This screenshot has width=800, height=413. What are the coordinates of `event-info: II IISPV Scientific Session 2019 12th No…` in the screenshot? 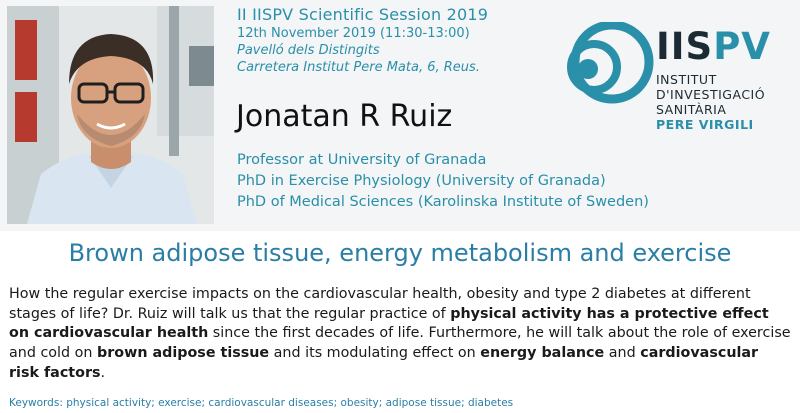 It's located at (402, 40).